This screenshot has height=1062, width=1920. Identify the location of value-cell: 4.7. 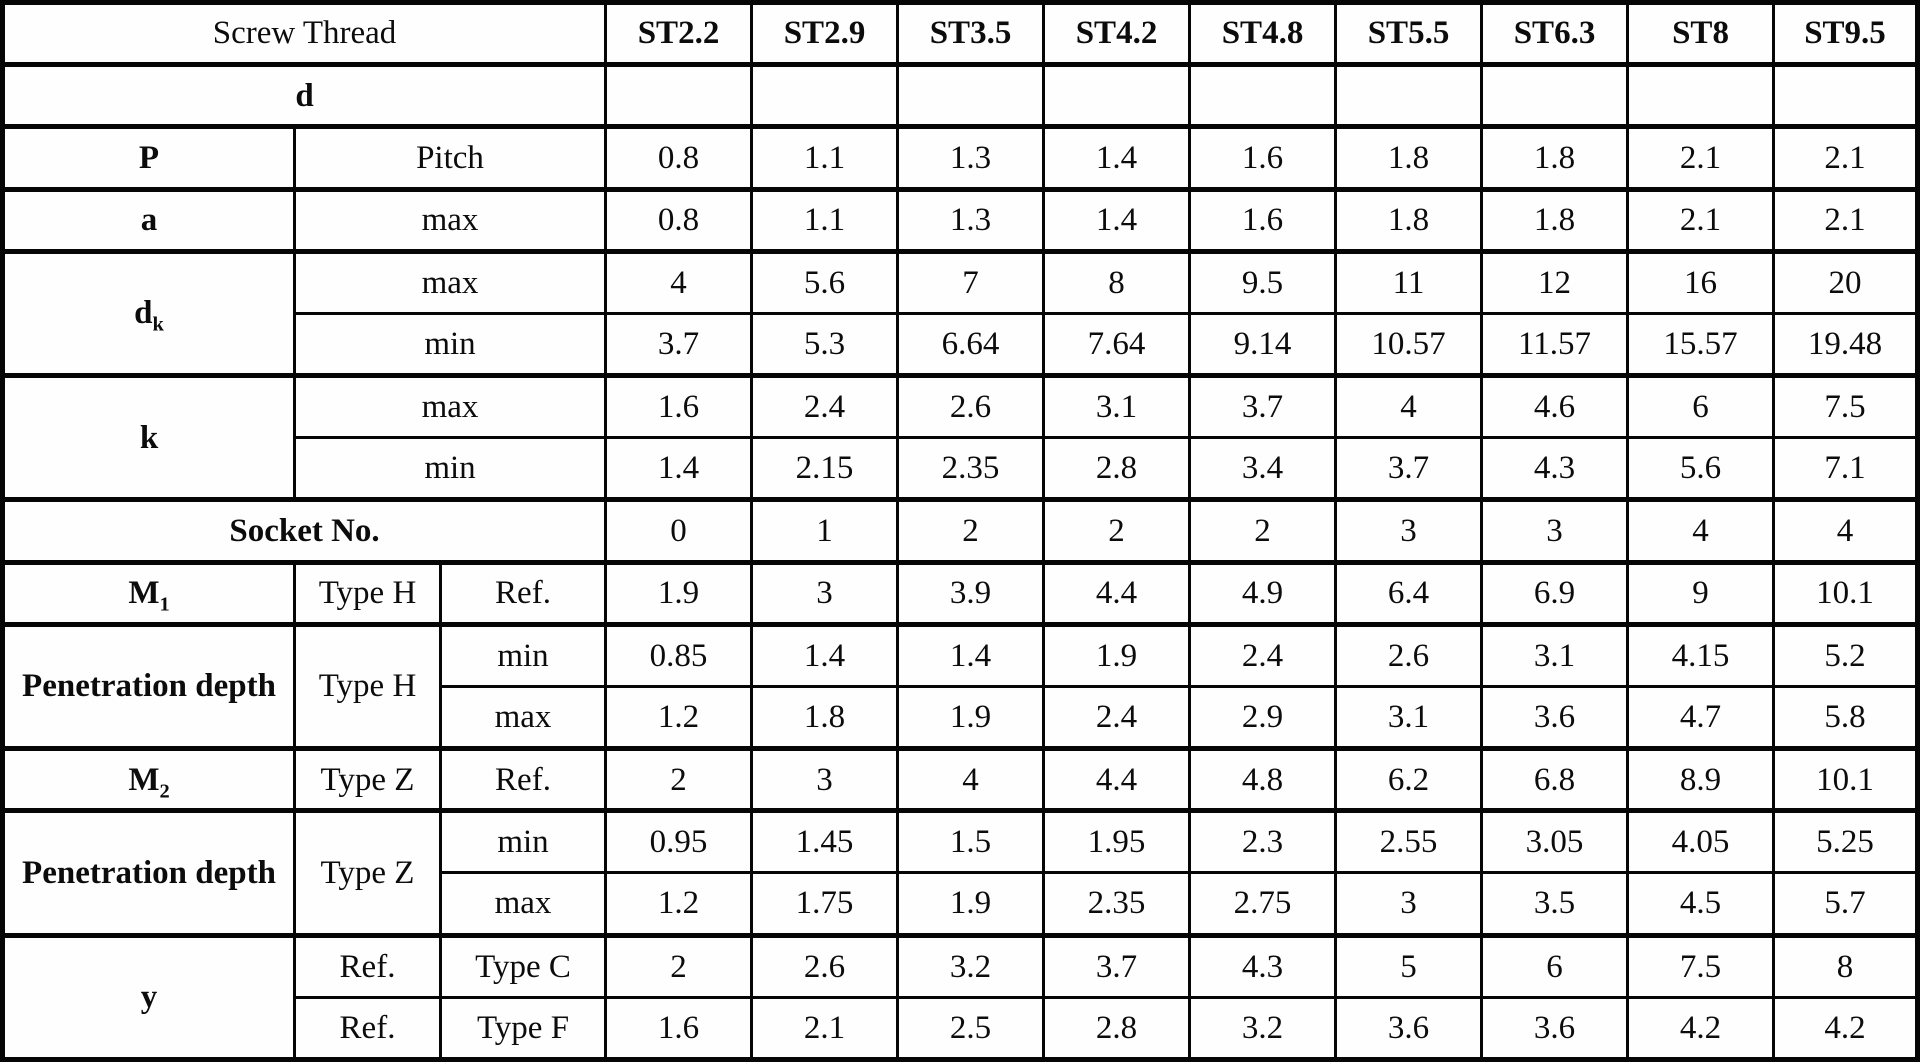
(1701, 717).